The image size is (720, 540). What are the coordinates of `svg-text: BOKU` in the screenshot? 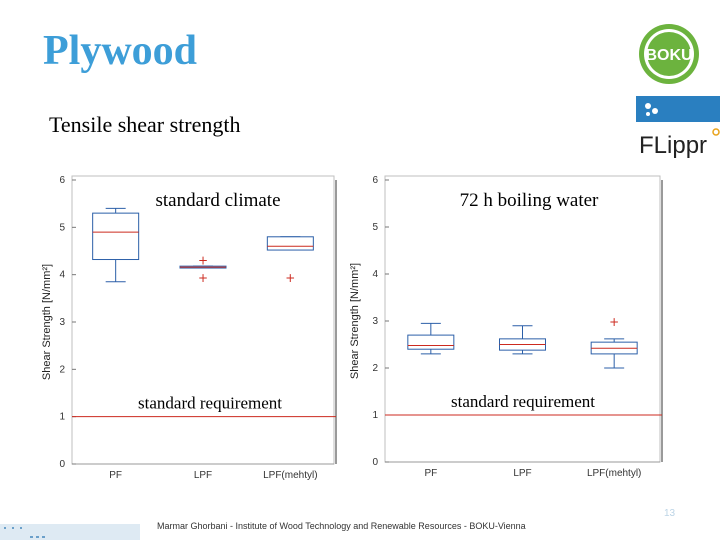 It's located at (668, 55).